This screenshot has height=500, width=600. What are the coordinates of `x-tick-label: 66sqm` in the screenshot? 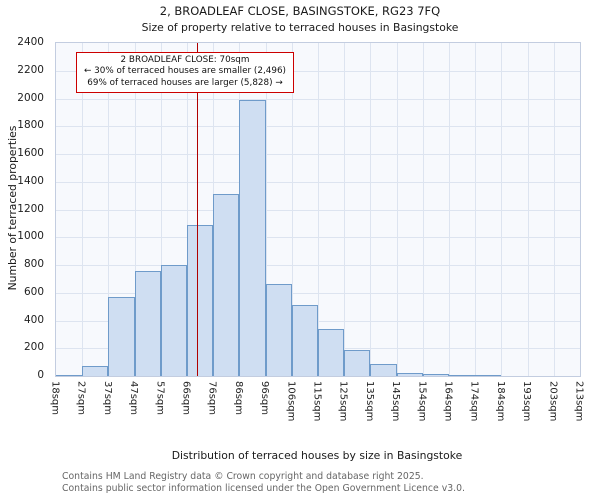 It's located at (186, 398).